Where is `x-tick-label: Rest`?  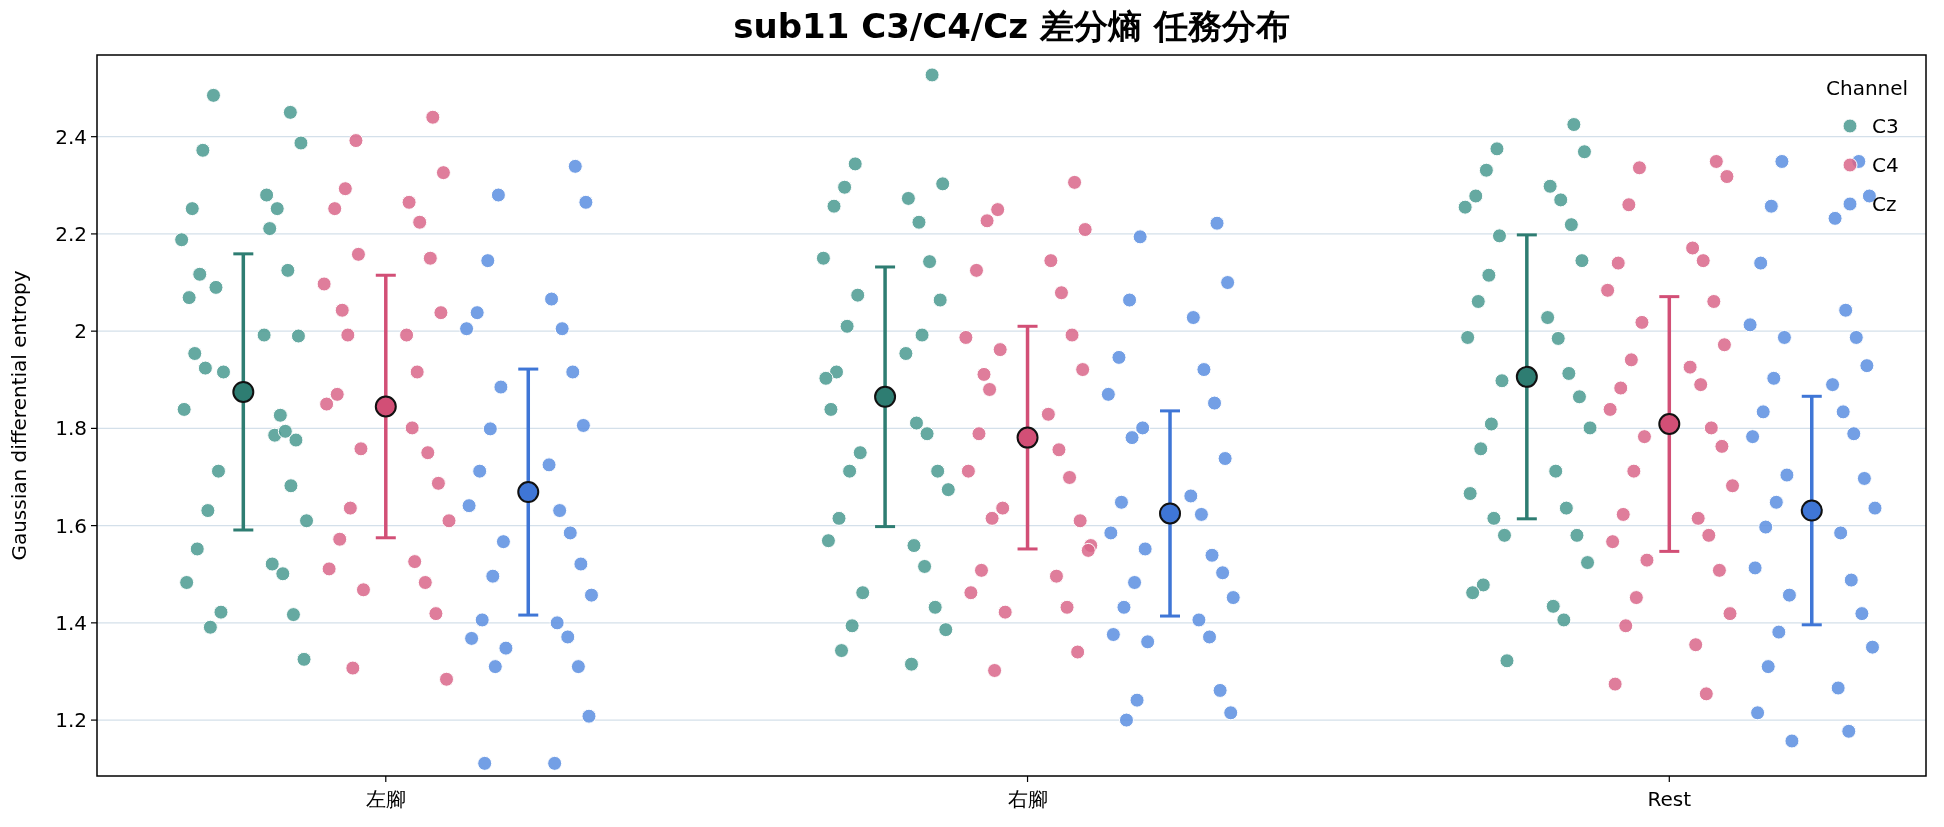 x-tick-label: Rest is located at coordinates (1669, 799).